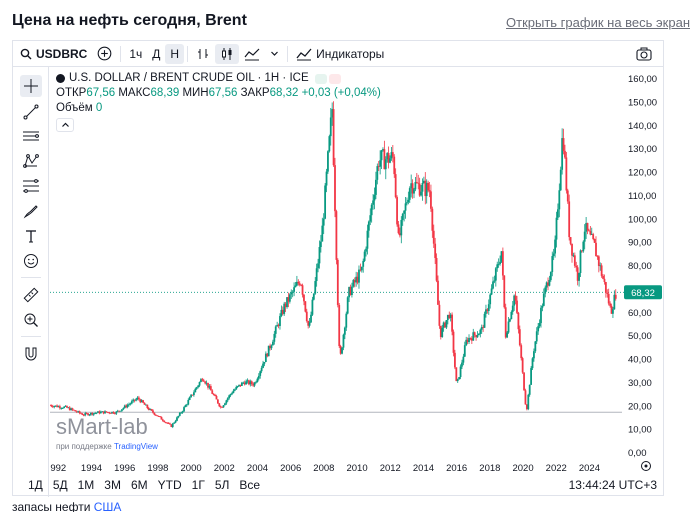 The height and width of the screenshot is (512, 700). I want to click on bar-style-button, so click(203, 54).